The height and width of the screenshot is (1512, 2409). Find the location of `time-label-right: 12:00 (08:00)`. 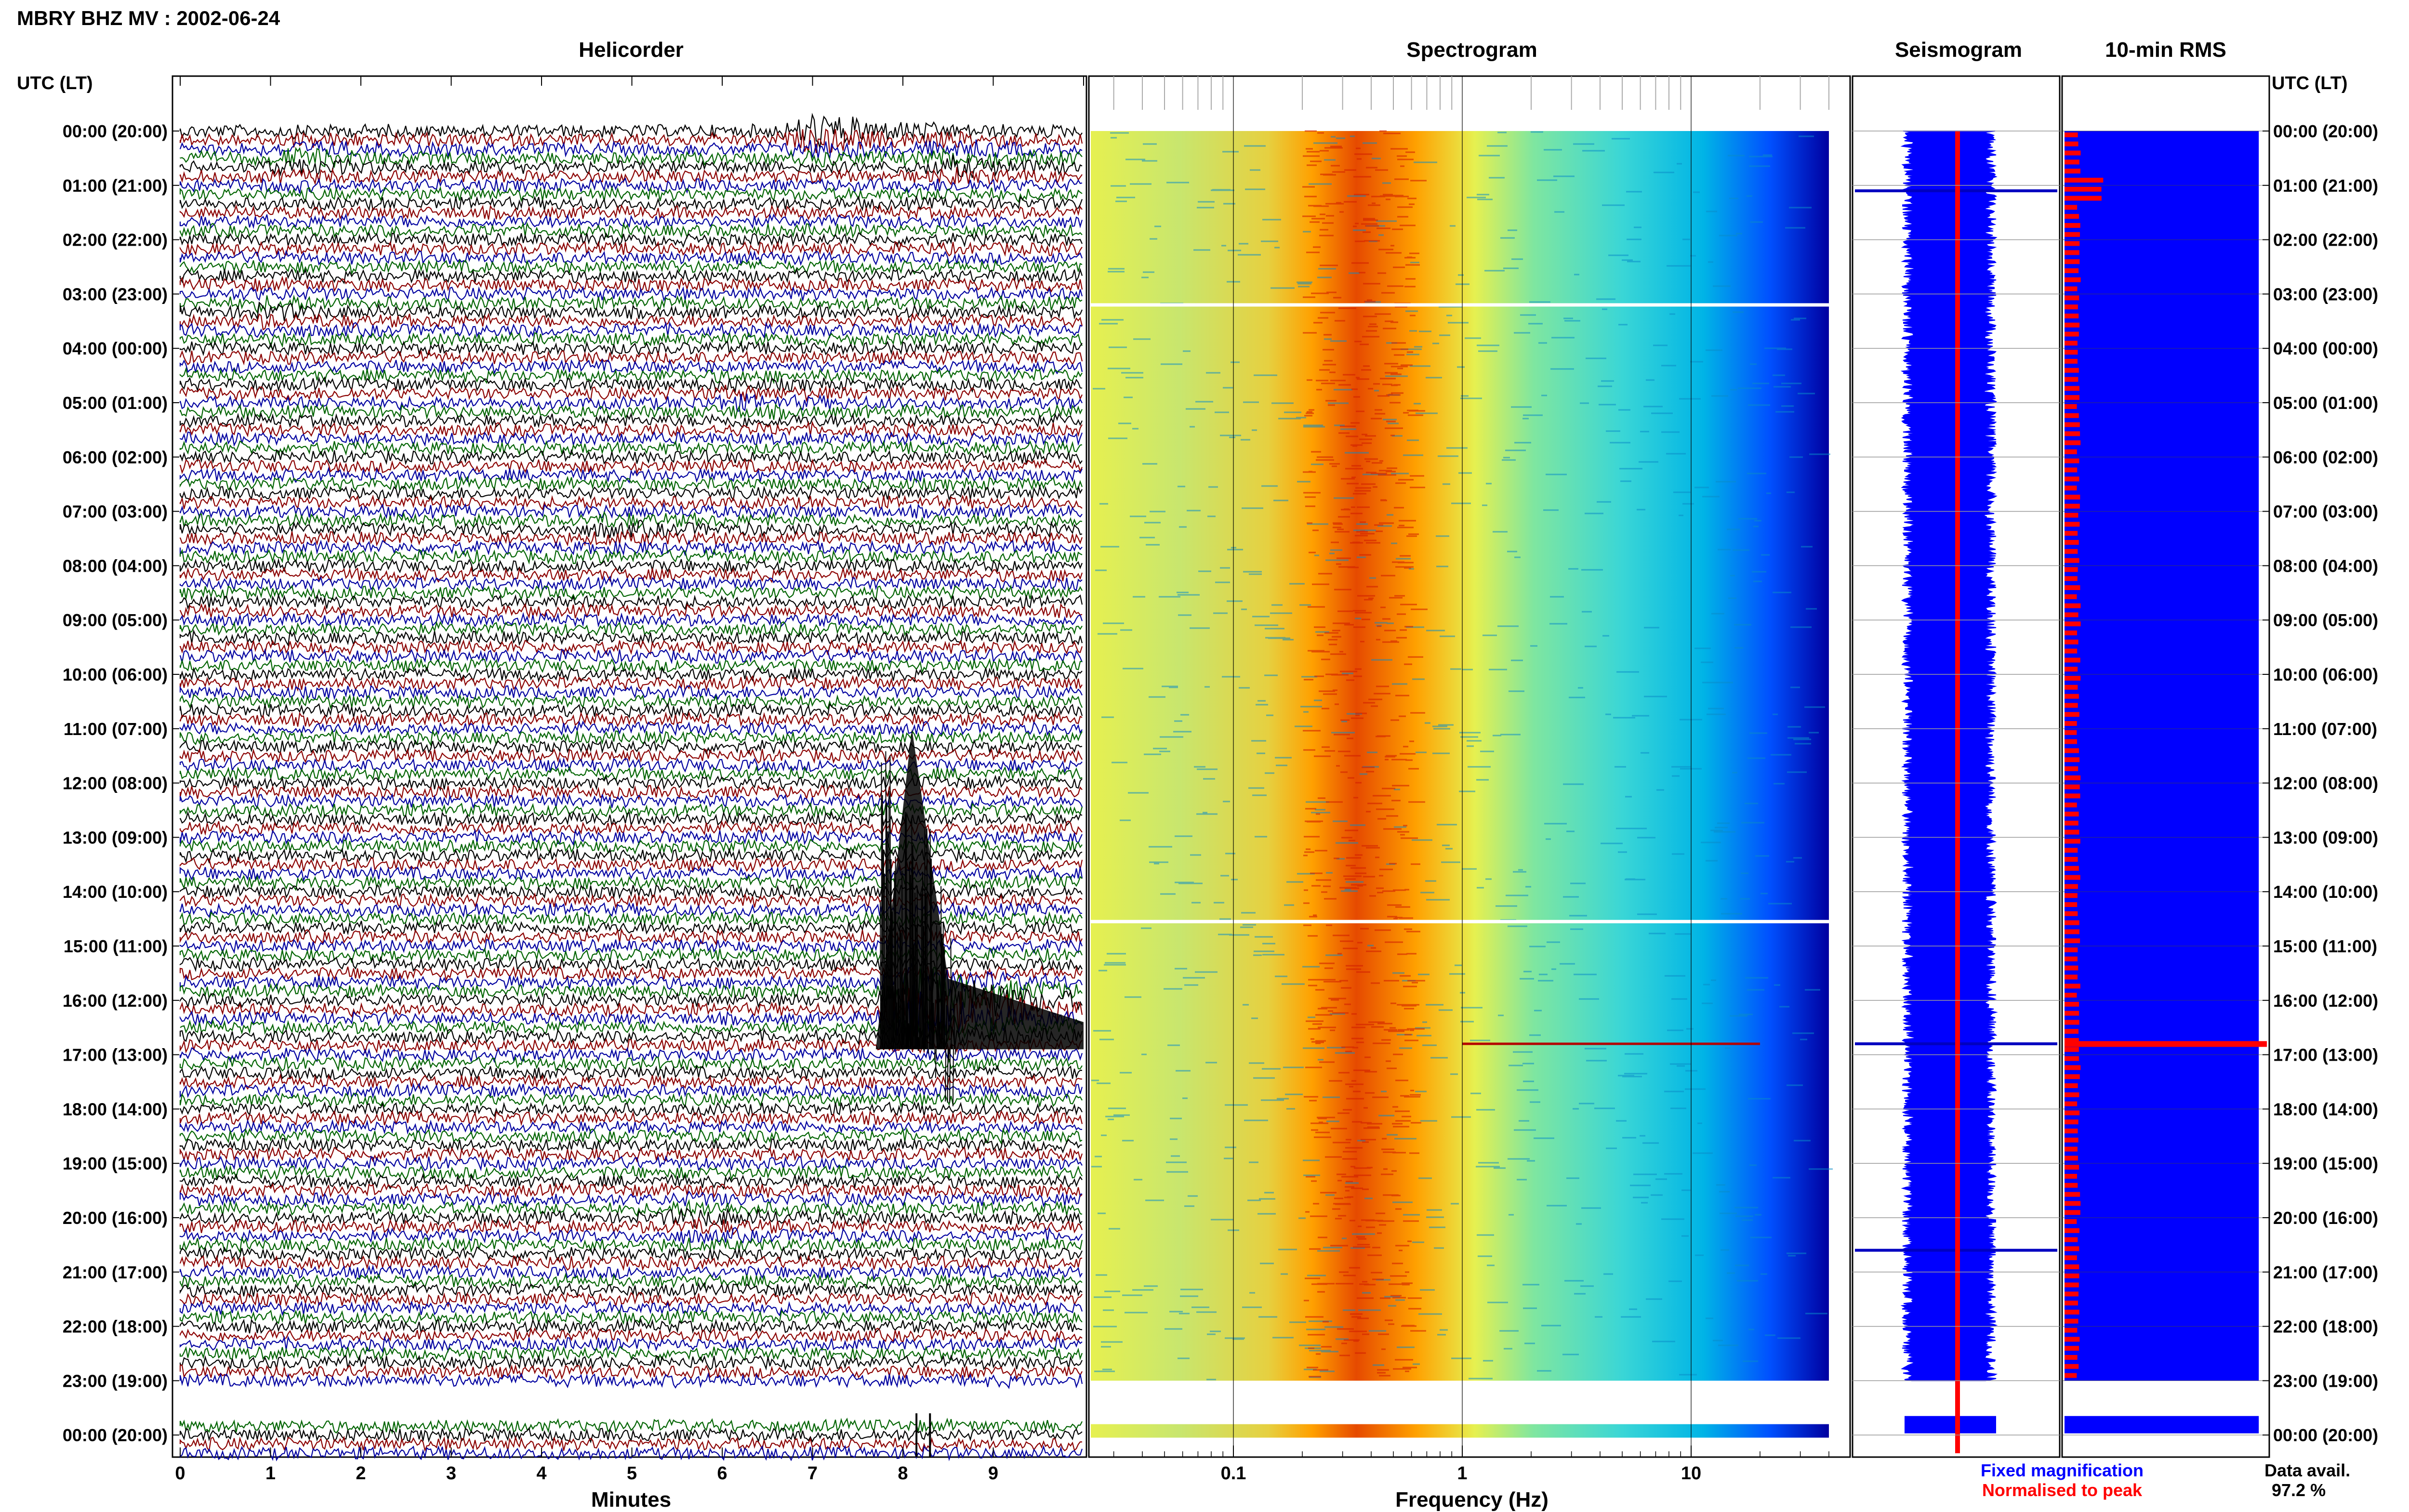

time-label-right: 12:00 (08:00) is located at coordinates (2325, 783).